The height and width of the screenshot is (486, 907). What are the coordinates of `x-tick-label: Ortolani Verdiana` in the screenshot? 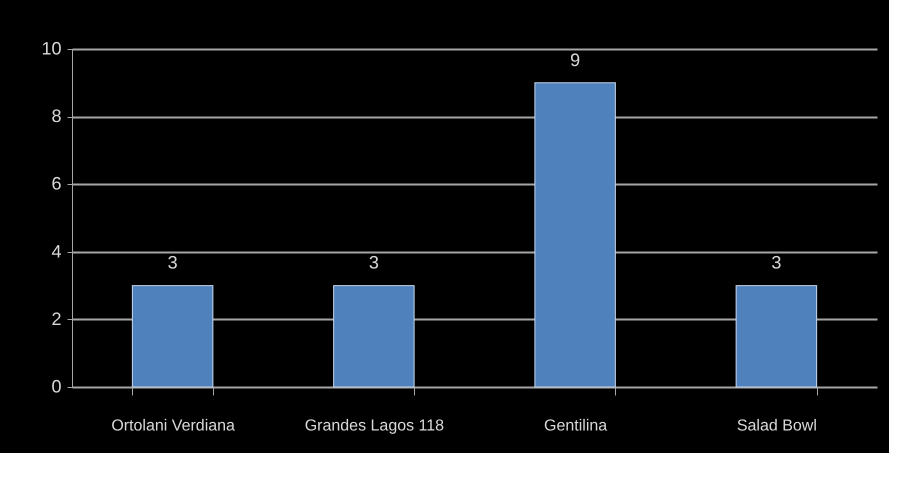 It's located at (173, 426).